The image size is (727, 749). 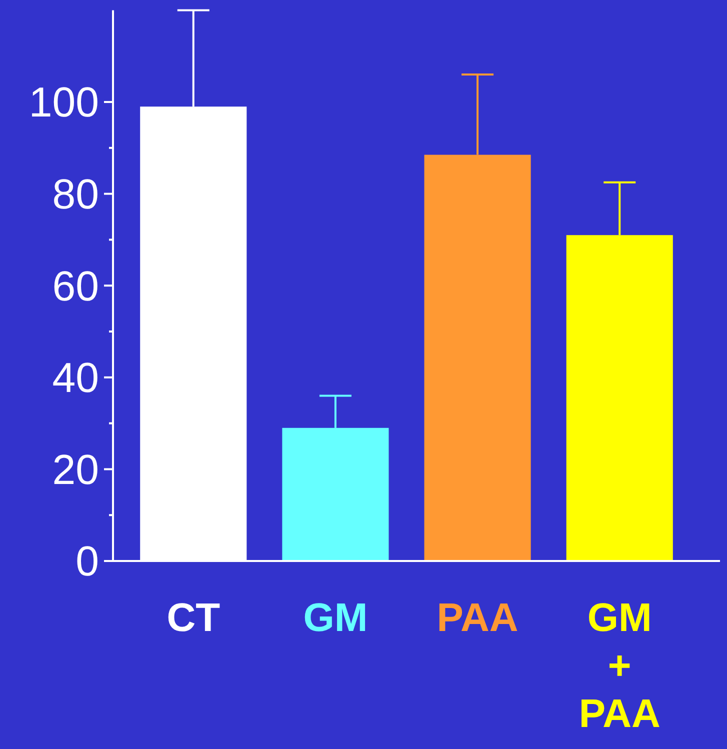 I want to click on y-tick-label: 0, so click(x=87, y=561).